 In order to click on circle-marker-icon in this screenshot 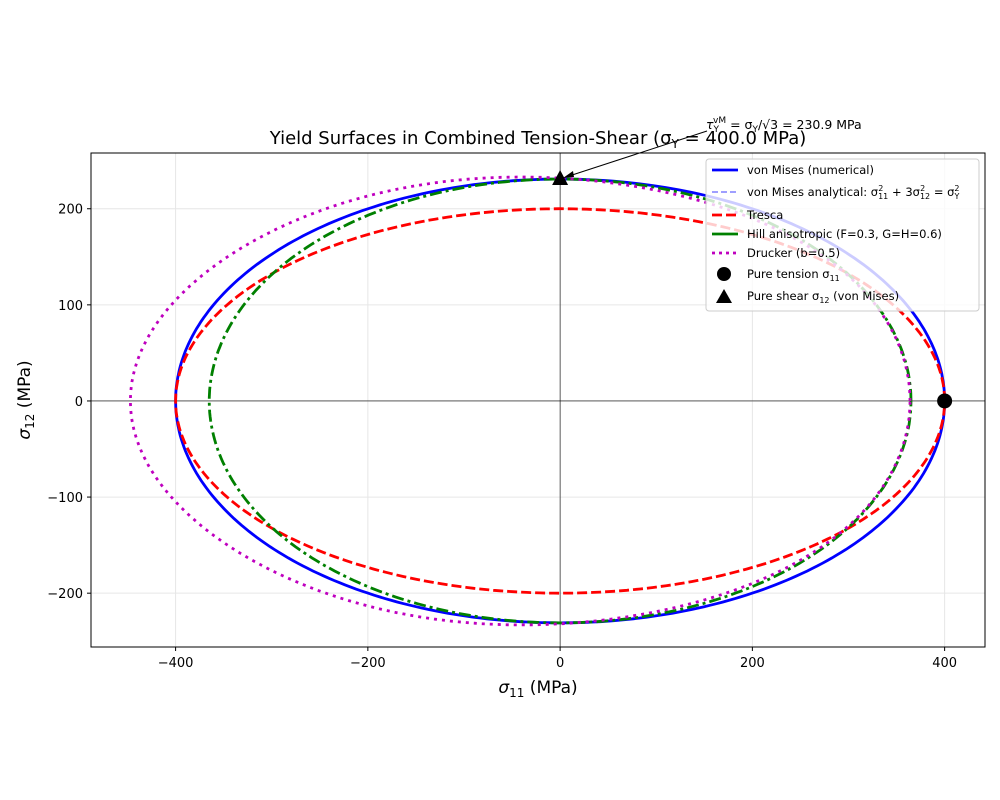, I will do `click(724, 274)`.